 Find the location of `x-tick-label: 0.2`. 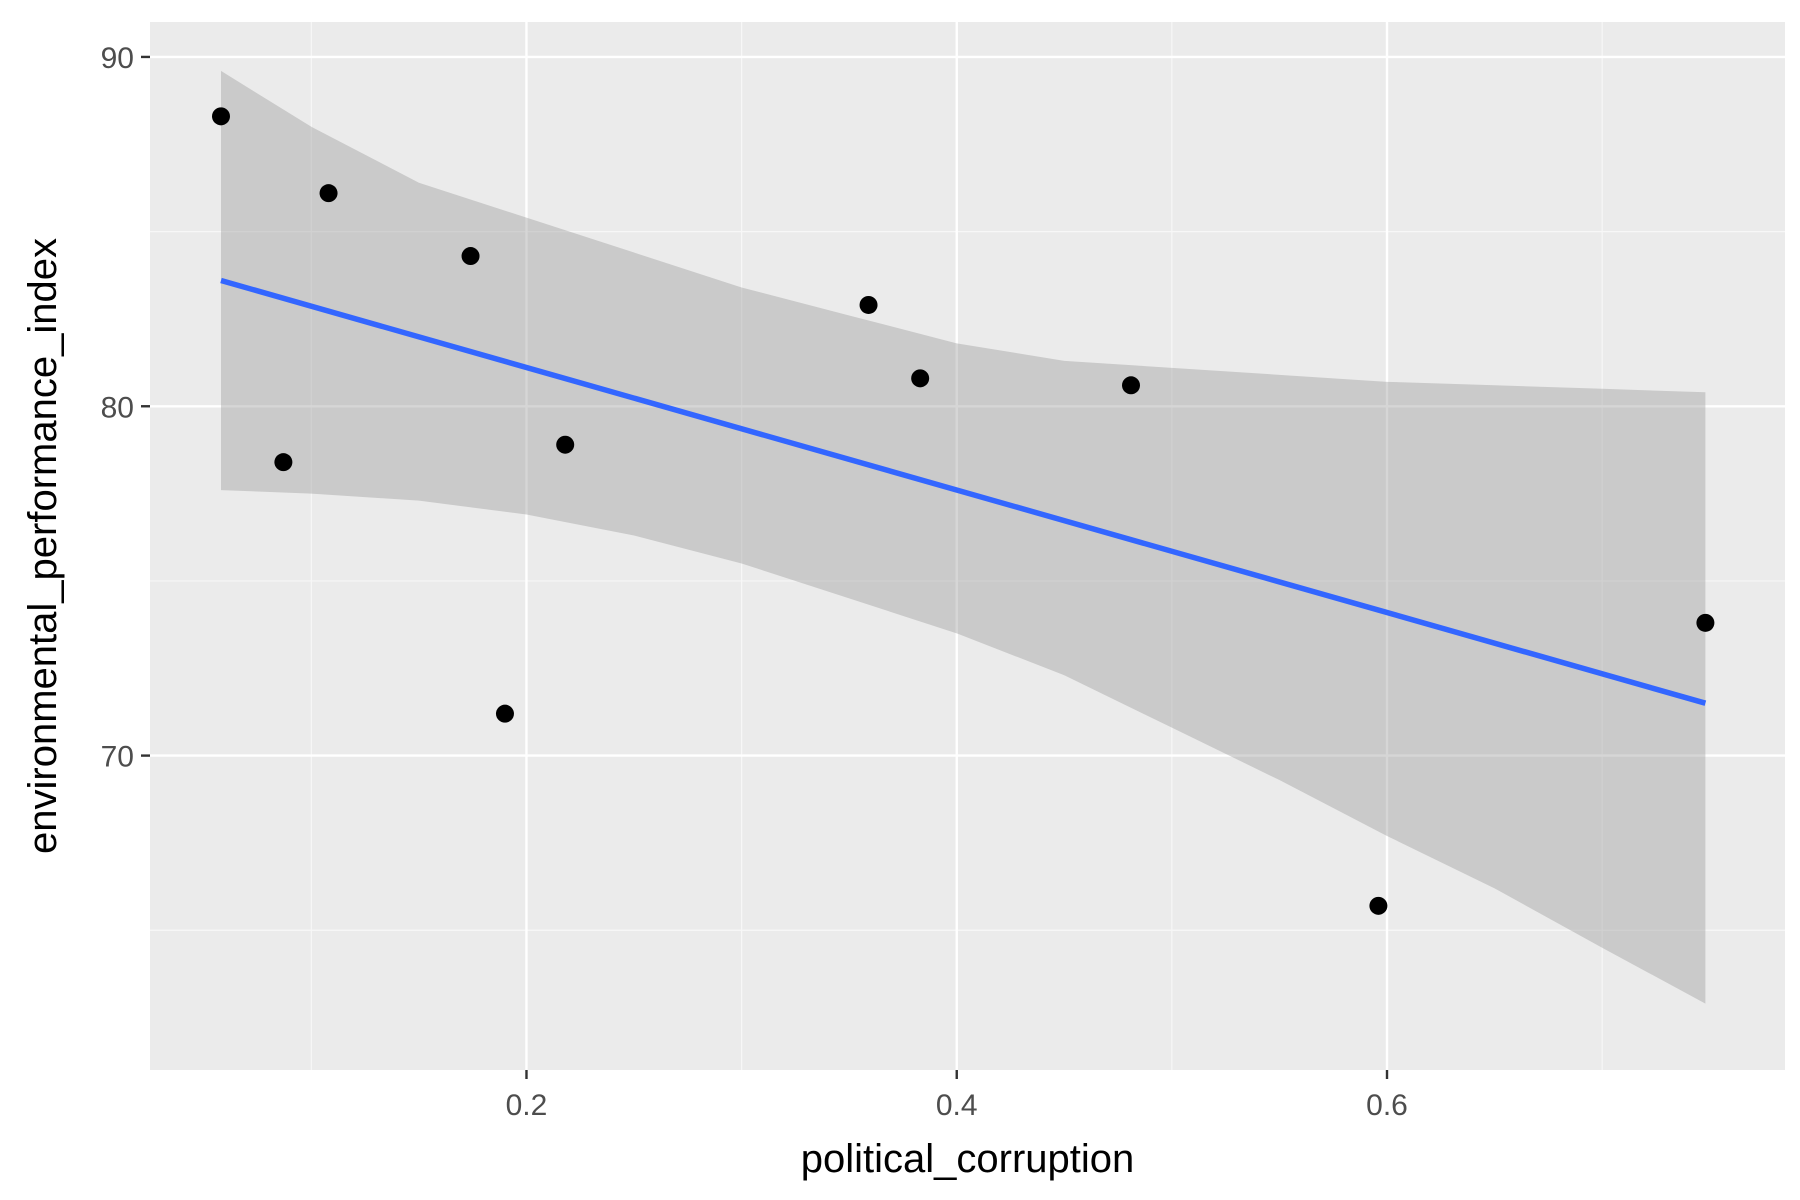

x-tick-label: 0.2 is located at coordinates (527, 1105).